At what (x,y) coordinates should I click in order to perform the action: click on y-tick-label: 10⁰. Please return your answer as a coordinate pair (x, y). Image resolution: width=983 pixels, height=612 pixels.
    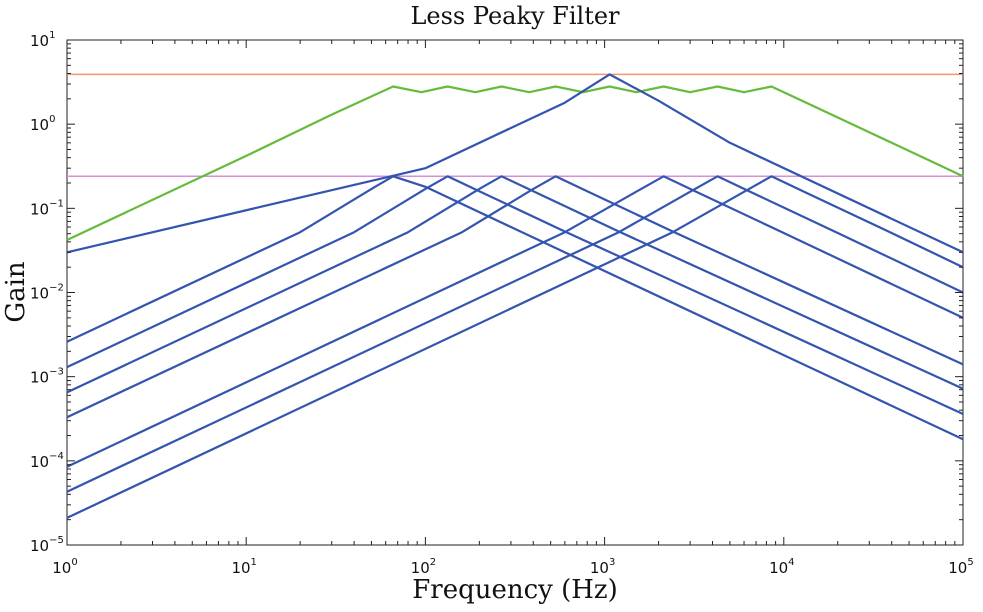
    Looking at the image, I should click on (42, 124).